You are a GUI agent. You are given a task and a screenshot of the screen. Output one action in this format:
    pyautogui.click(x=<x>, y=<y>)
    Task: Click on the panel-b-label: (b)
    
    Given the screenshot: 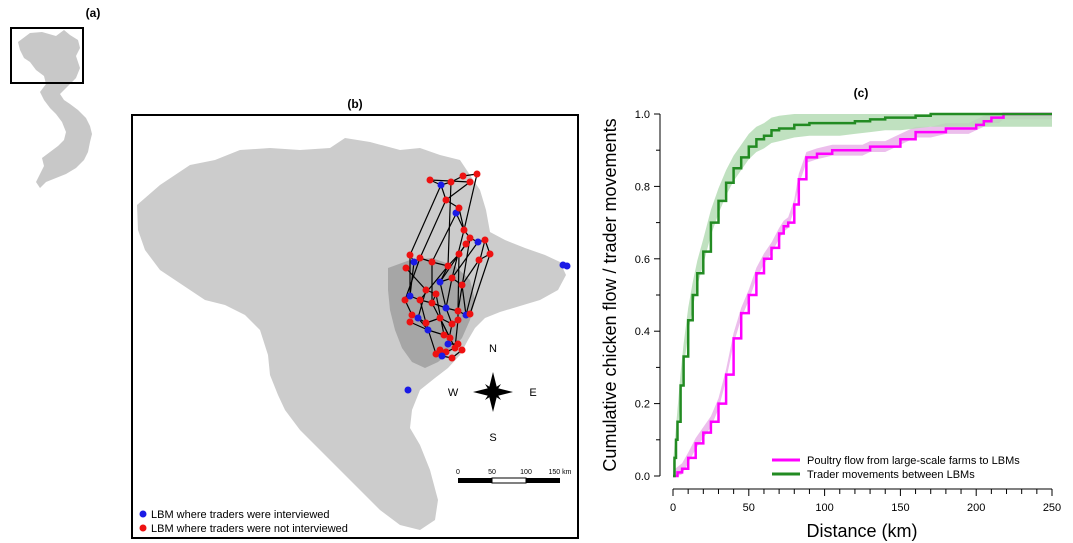 What is the action you would take?
    pyautogui.click(x=354, y=104)
    